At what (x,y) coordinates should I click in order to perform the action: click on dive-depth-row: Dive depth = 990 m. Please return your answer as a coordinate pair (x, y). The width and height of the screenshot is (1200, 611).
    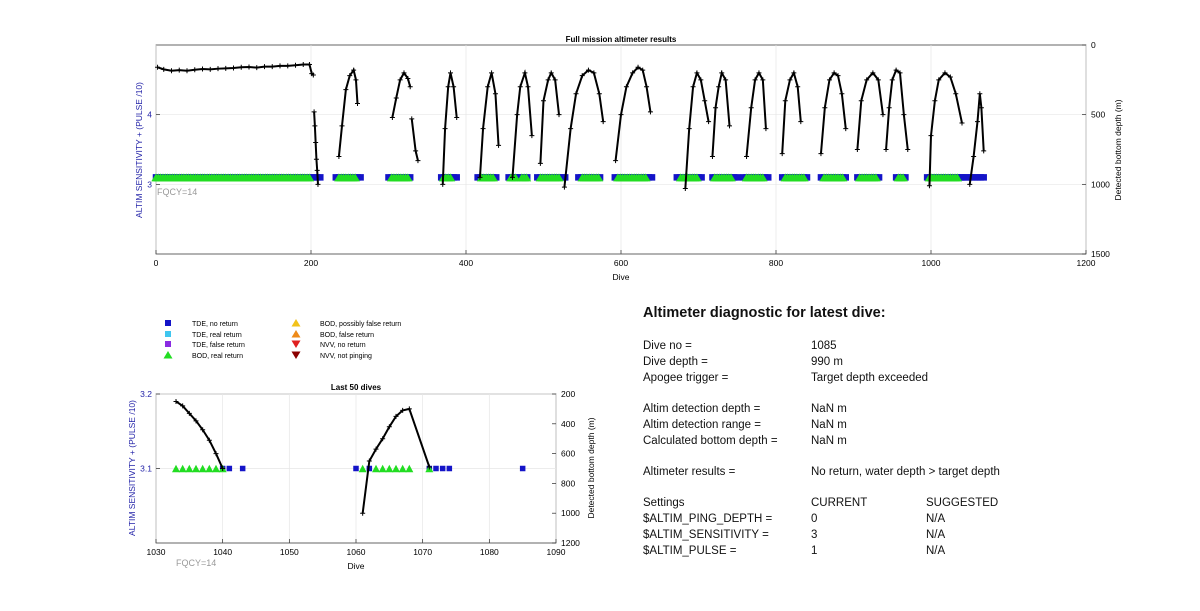
    Looking at the image, I should click on (903, 362).